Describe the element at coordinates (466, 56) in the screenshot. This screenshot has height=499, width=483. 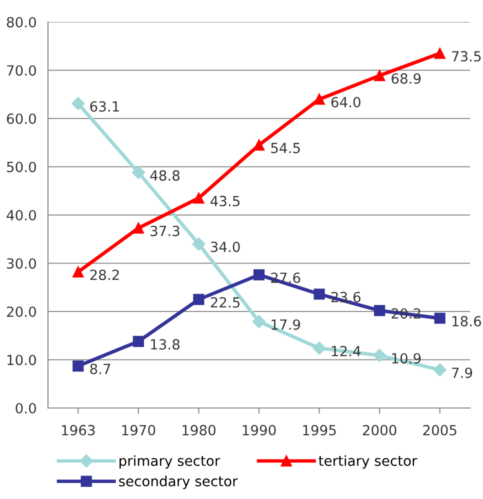
I see `data-label: 73.5` at that location.